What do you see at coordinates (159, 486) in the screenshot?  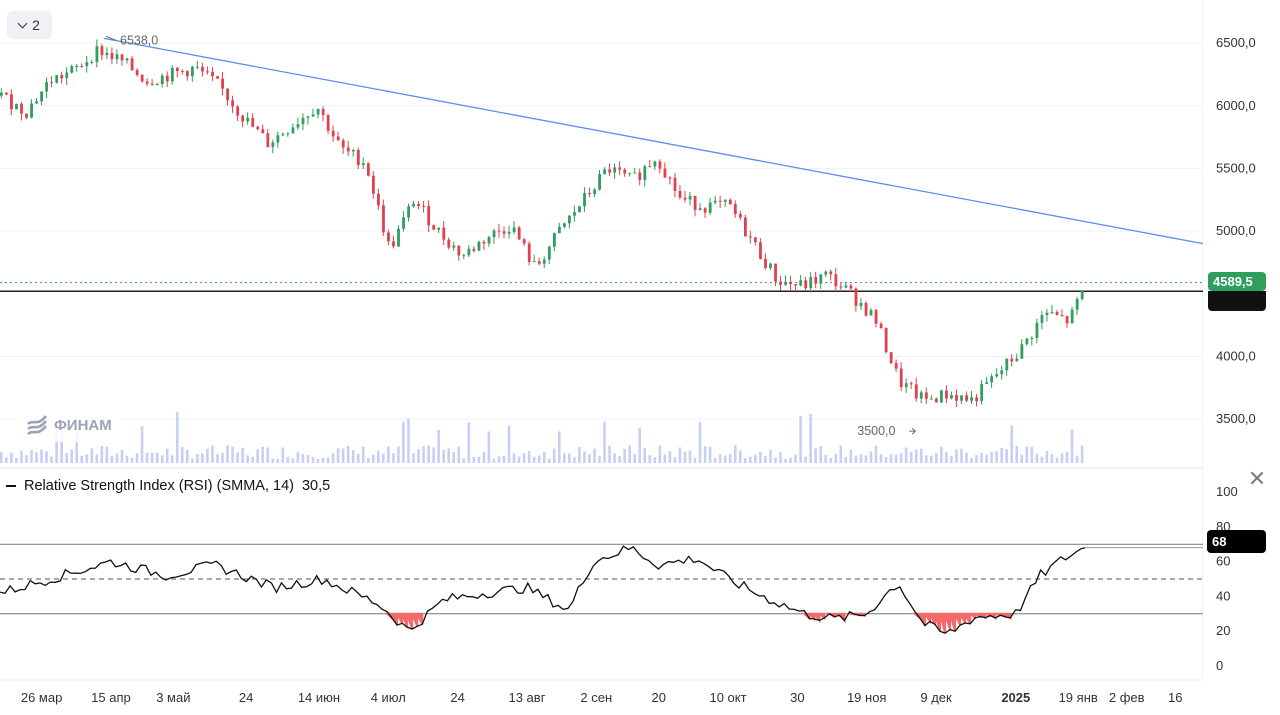 I see `rsi-legend-title: Relative Strength Index (RSI) (SMMA, 14)` at bounding box center [159, 486].